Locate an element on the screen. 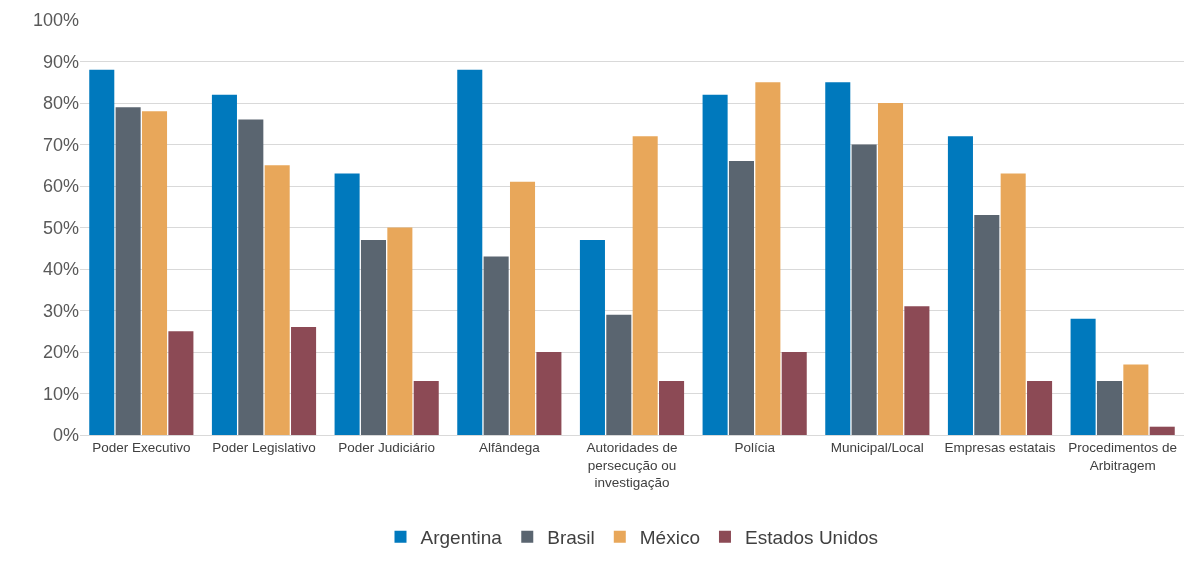 The image size is (1204, 568). x-tick-label: Procedimentos de Arbitragem is located at coordinates (1123, 456).